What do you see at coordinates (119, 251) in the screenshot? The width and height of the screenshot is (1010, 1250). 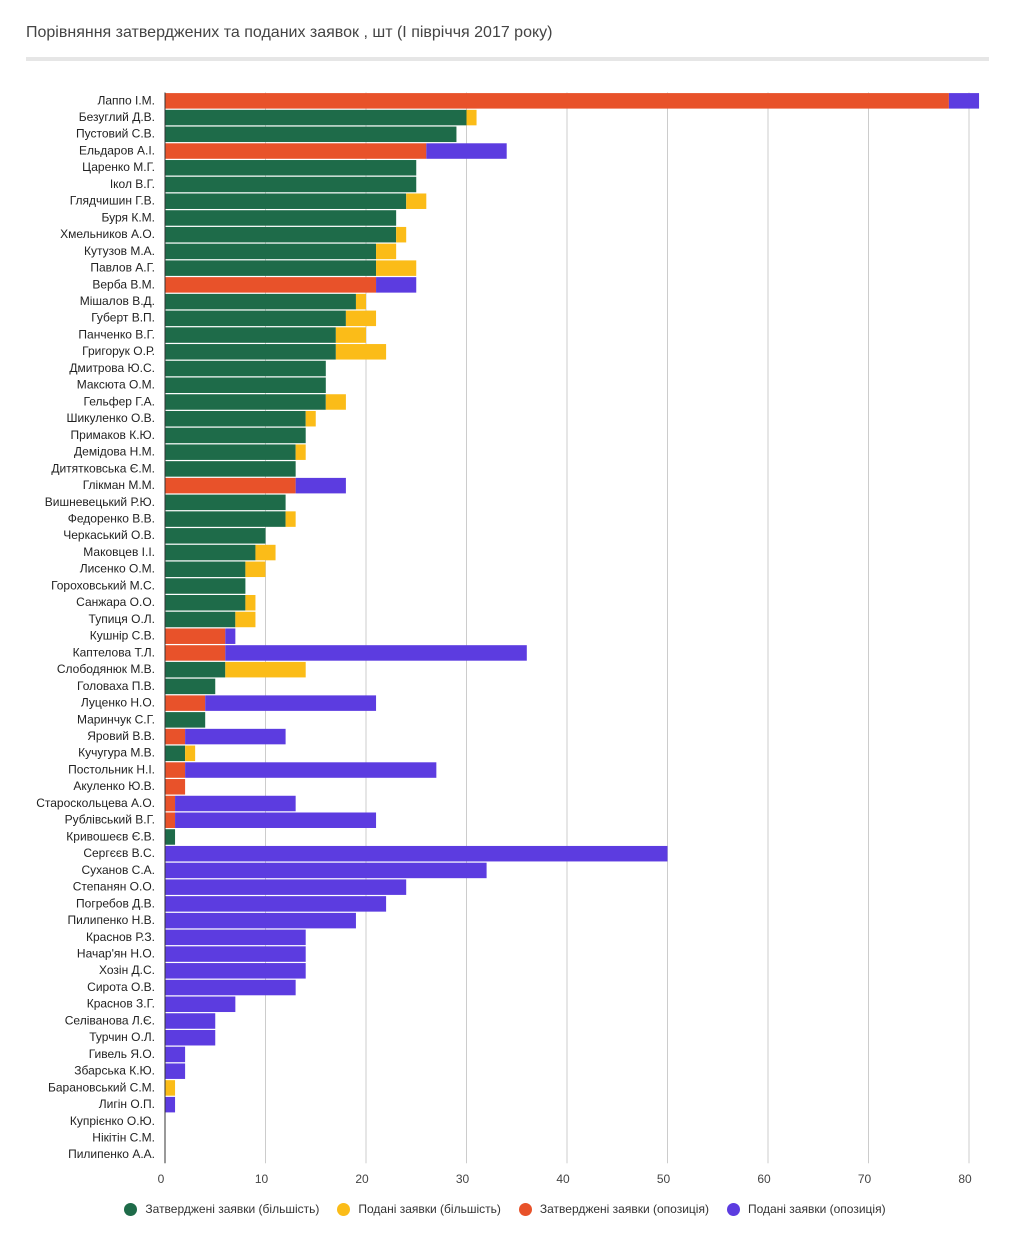 I see `category-label: Кутузов М.А.` at bounding box center [119, 251].